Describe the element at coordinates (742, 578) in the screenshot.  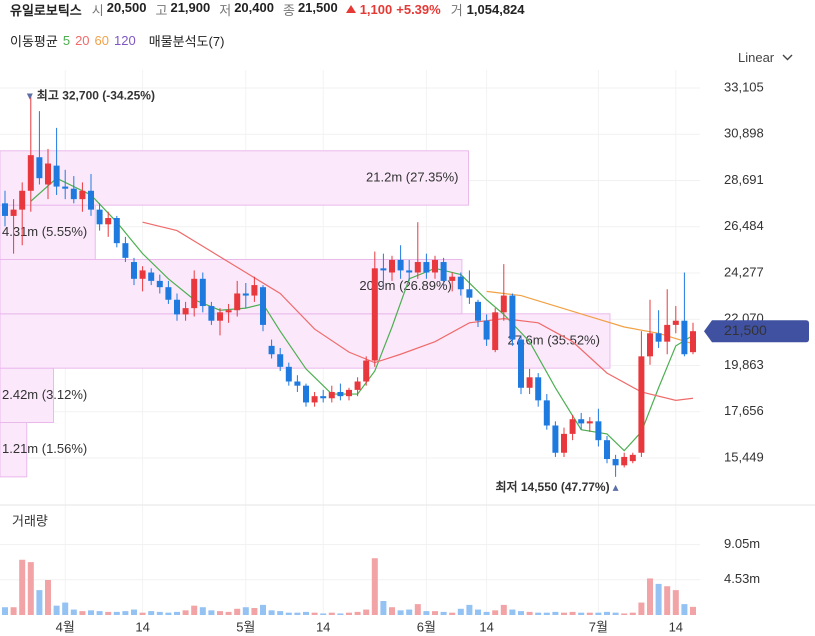
I see `y-tick-label: 4.53m` at that location.